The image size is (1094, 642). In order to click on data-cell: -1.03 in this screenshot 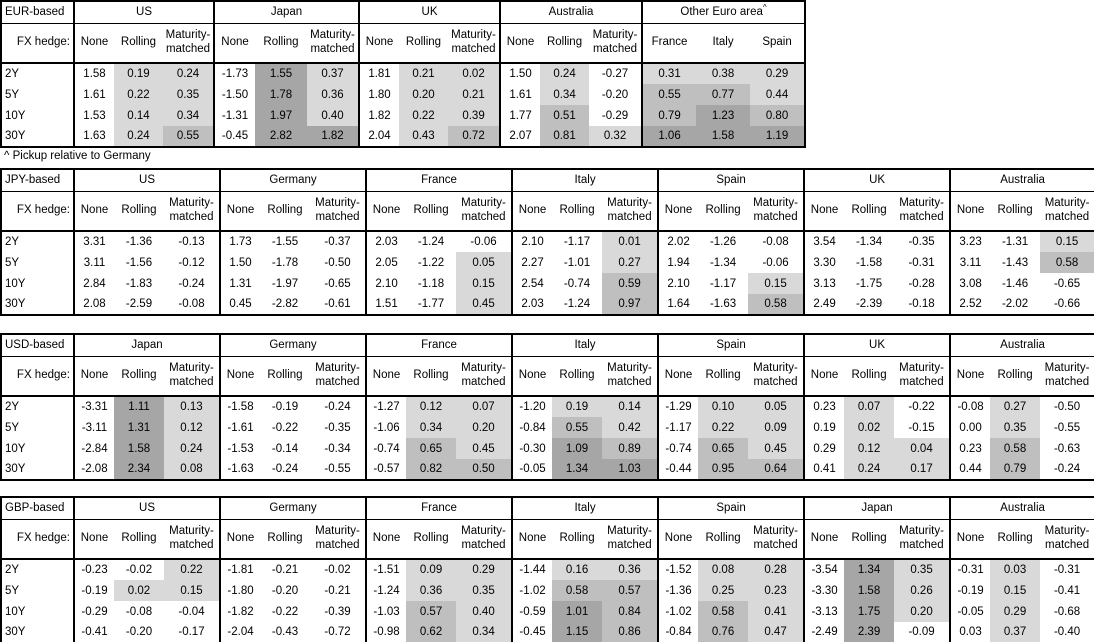, I will do `click(386, 611)`.